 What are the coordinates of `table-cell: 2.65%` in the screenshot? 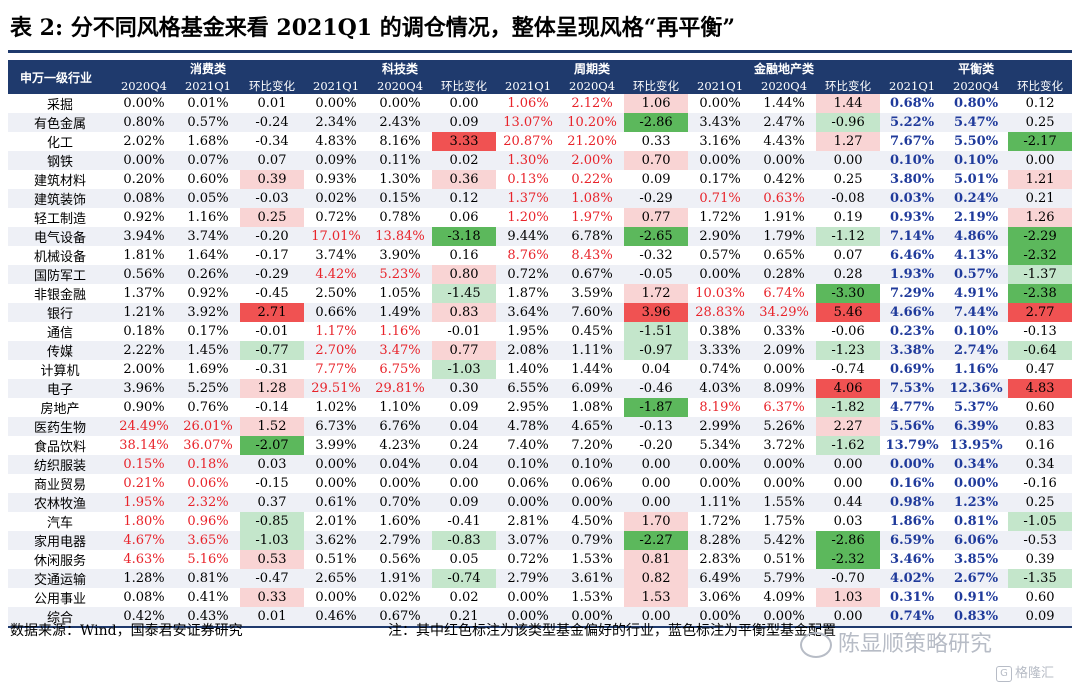 It's located at (336, 578).